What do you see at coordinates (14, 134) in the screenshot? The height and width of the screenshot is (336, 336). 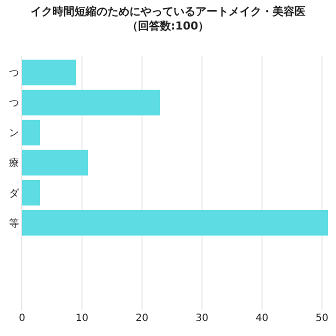 I see `y-tick-label: ン` at bounding box center [14, 134].